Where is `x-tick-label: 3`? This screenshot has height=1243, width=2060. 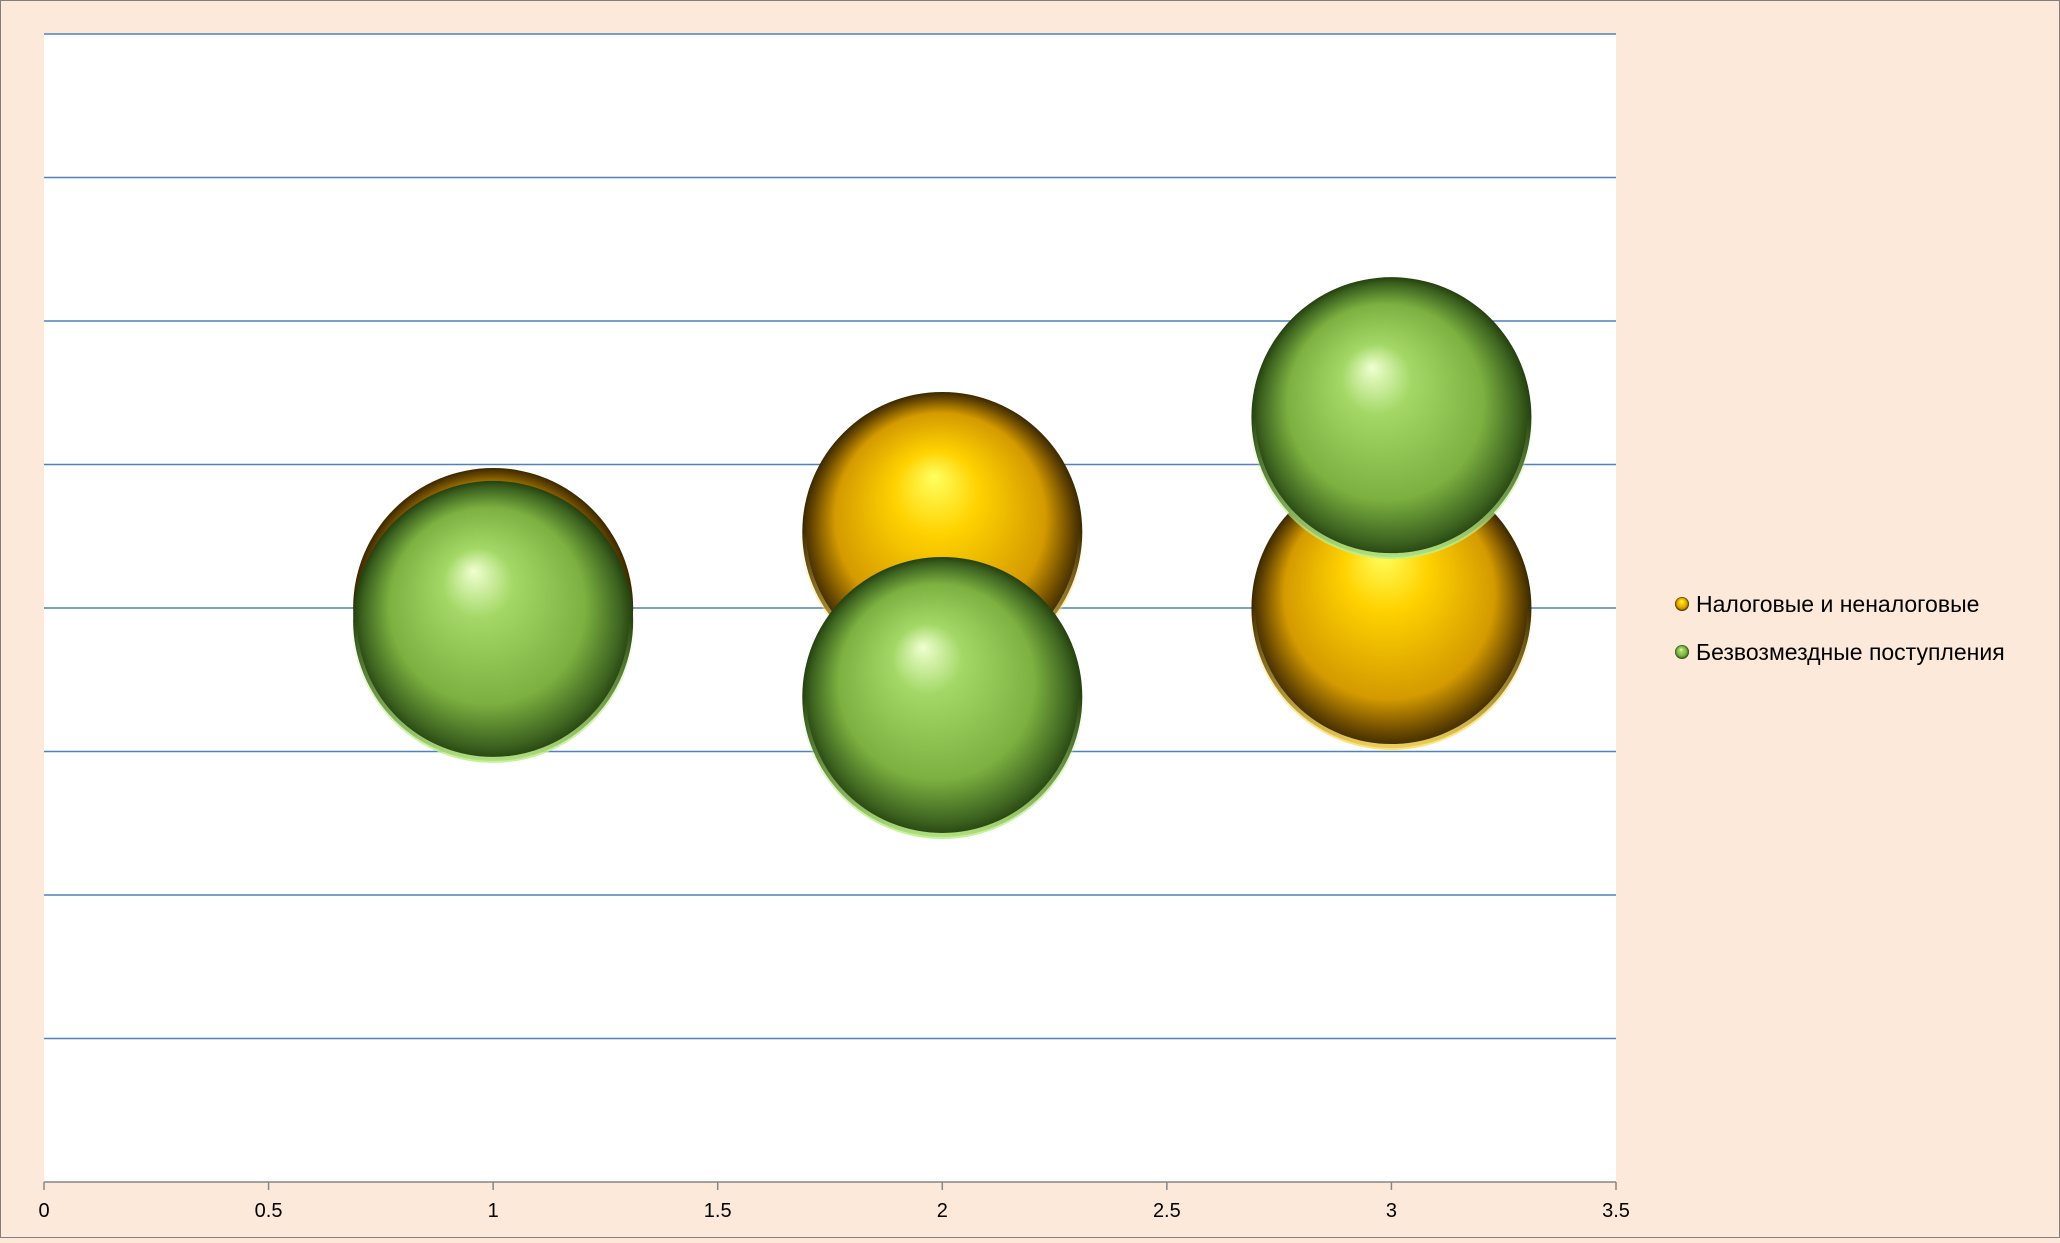
x-tick-label: 3 is located at coordinates (1391, 1211).